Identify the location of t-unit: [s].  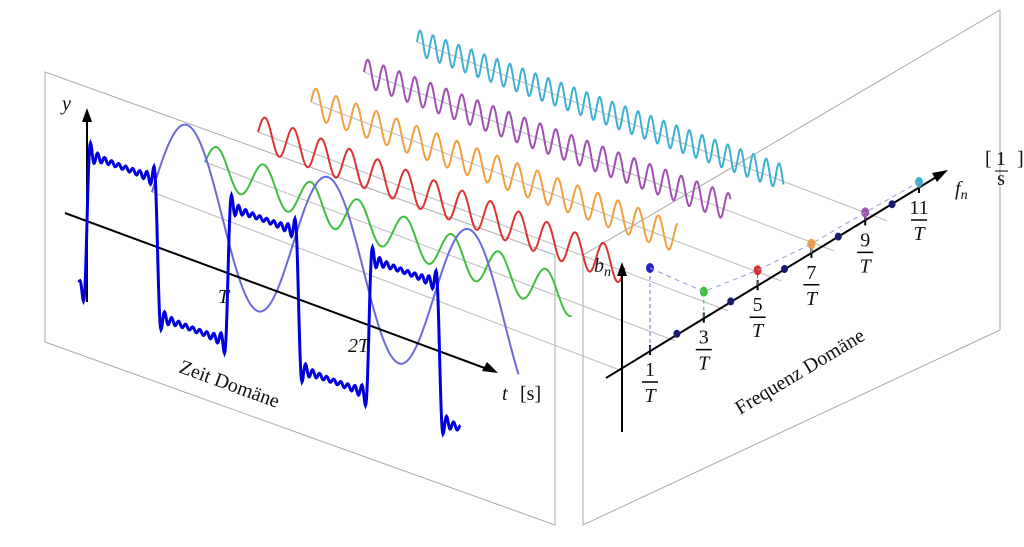
(530, 394).